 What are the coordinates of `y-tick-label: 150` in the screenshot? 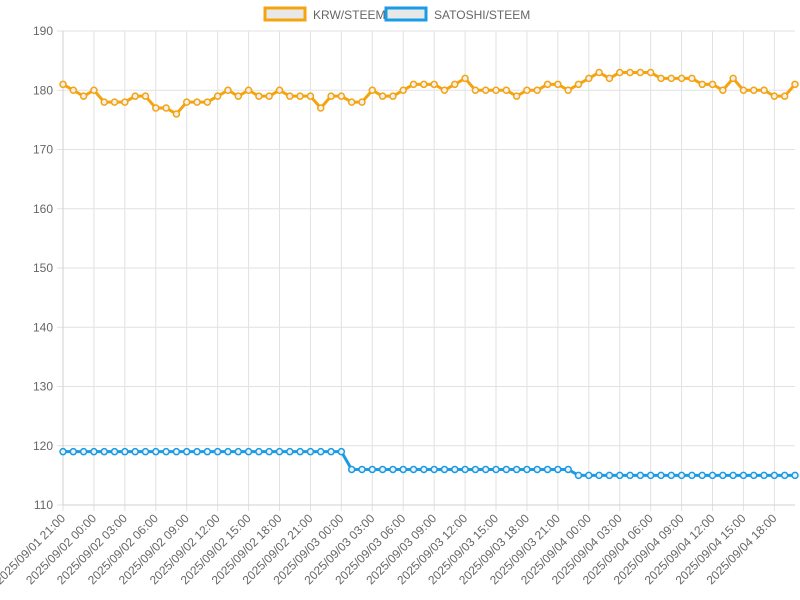 It's located at (43, 268).